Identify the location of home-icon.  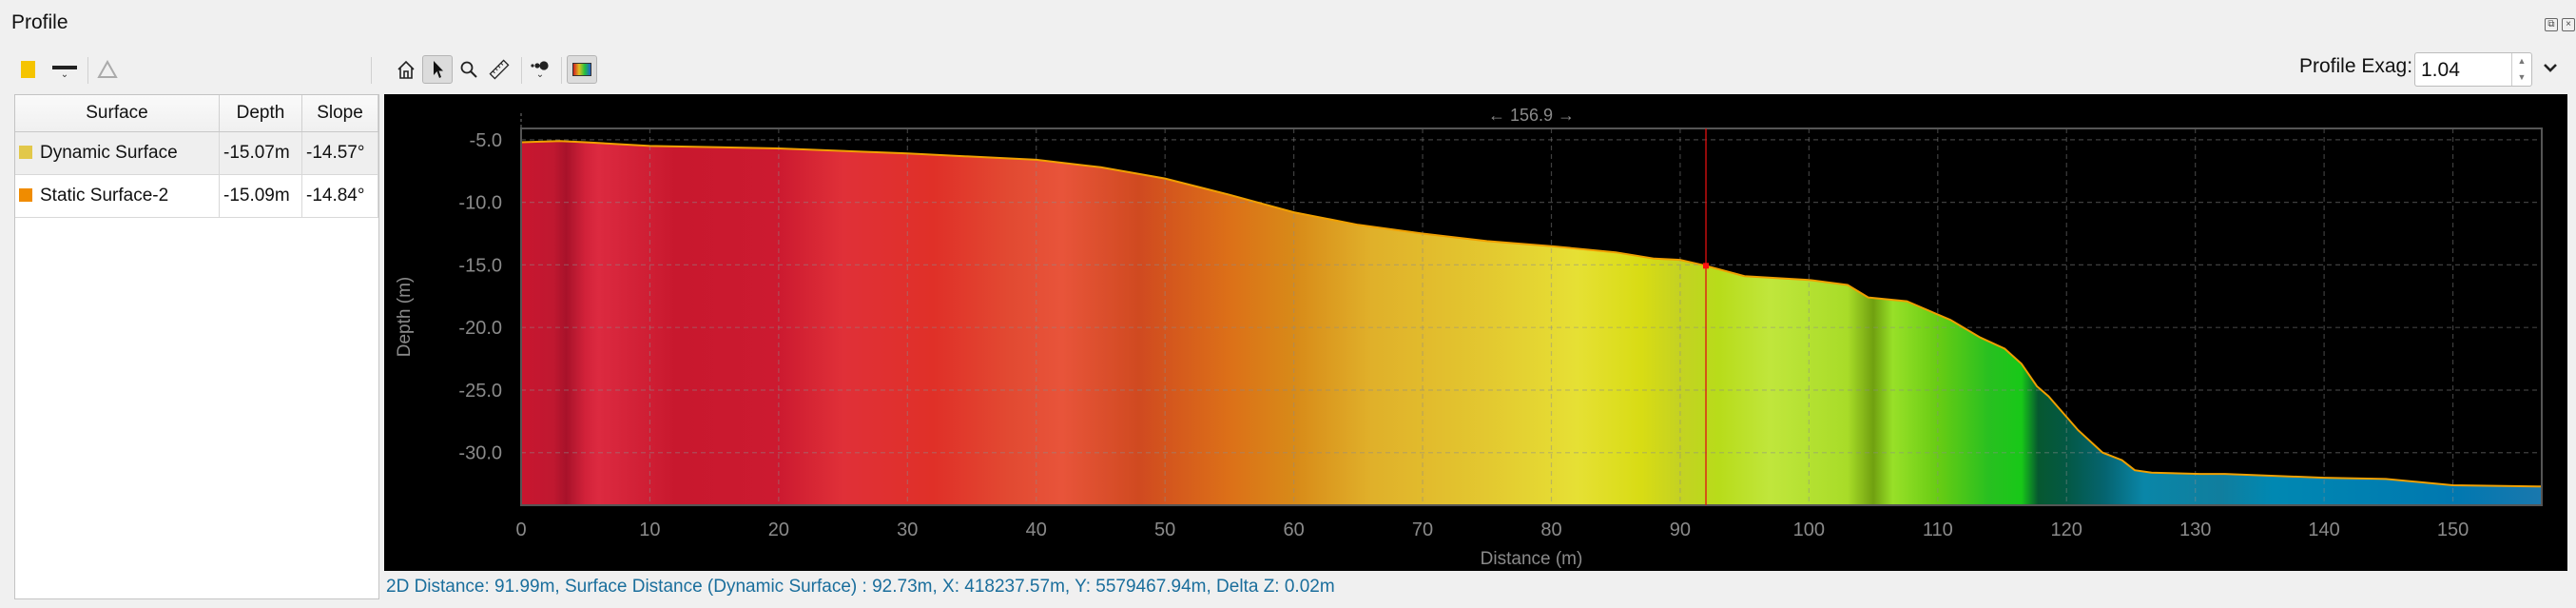
(406, 69).